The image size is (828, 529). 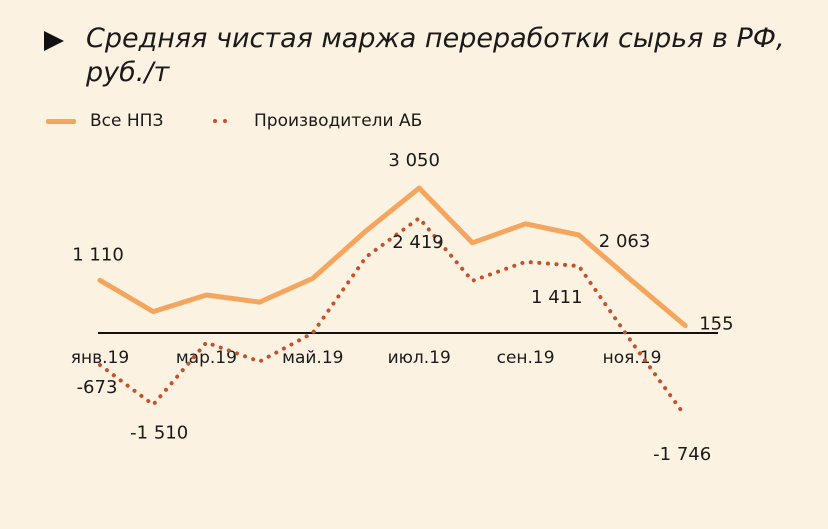 I want to click on x-tick-label: июл.19, so click(x=419, y=358).